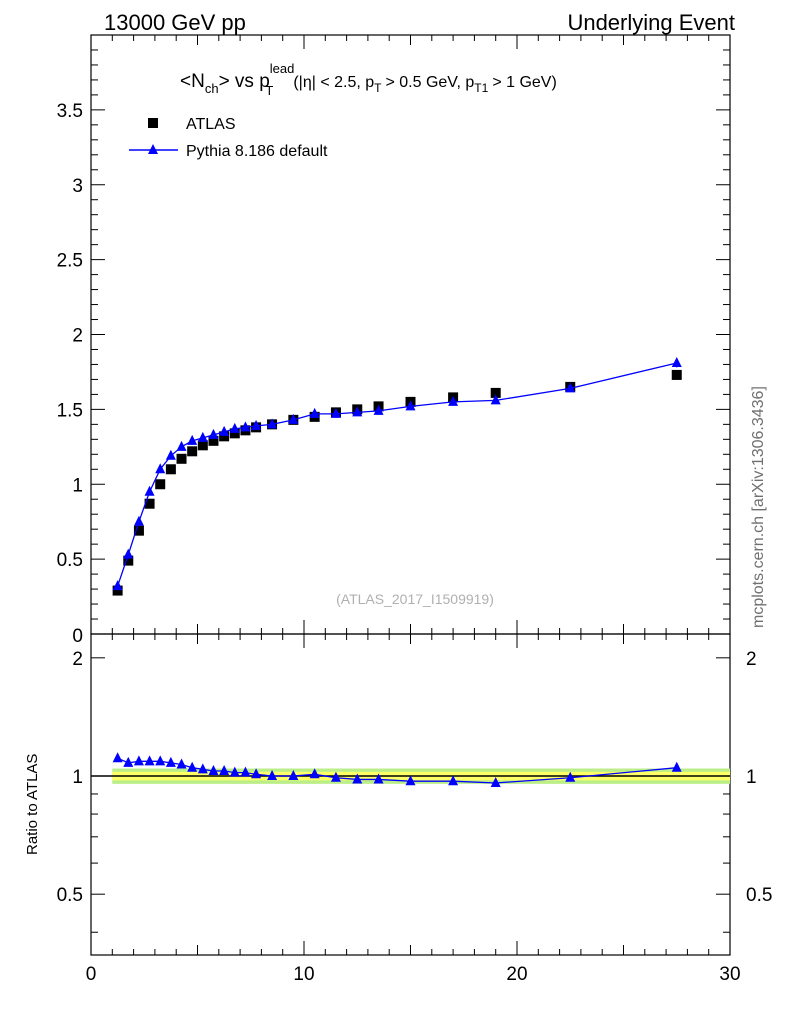 The width and height of the screenshot is (786, 1024). What do you see at coordinates (759, 895) in the screenshot?
I see `bottom-y-tick-label-right: 0.5` at bounding box center [759, 895].